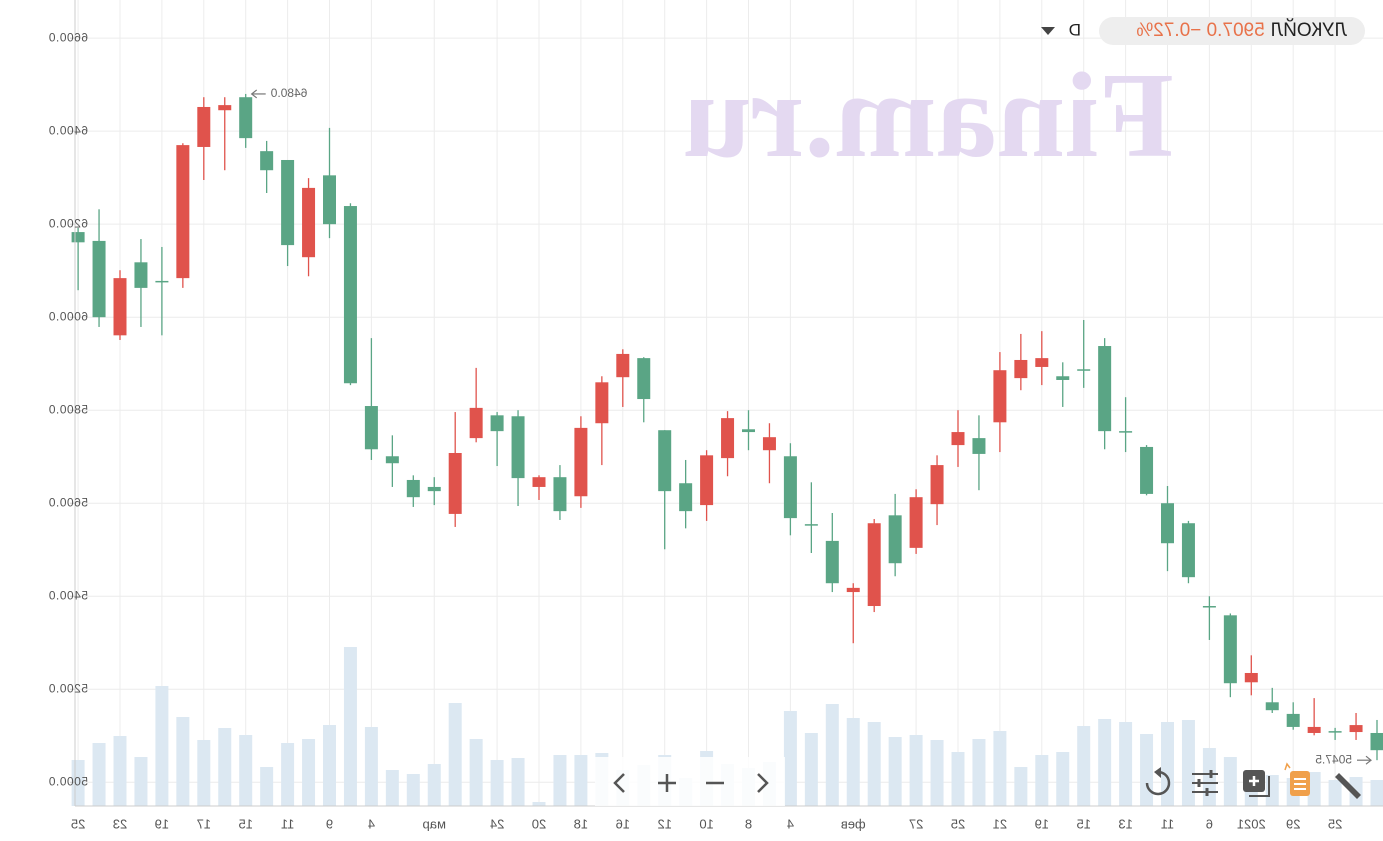 Image resolution: width=1383 pixels, height=841 pixels. What do you see at coordinates (288, 93) in the screenshot?
I see `annotation-label: 6480.0` at bounding box center [288, 93].